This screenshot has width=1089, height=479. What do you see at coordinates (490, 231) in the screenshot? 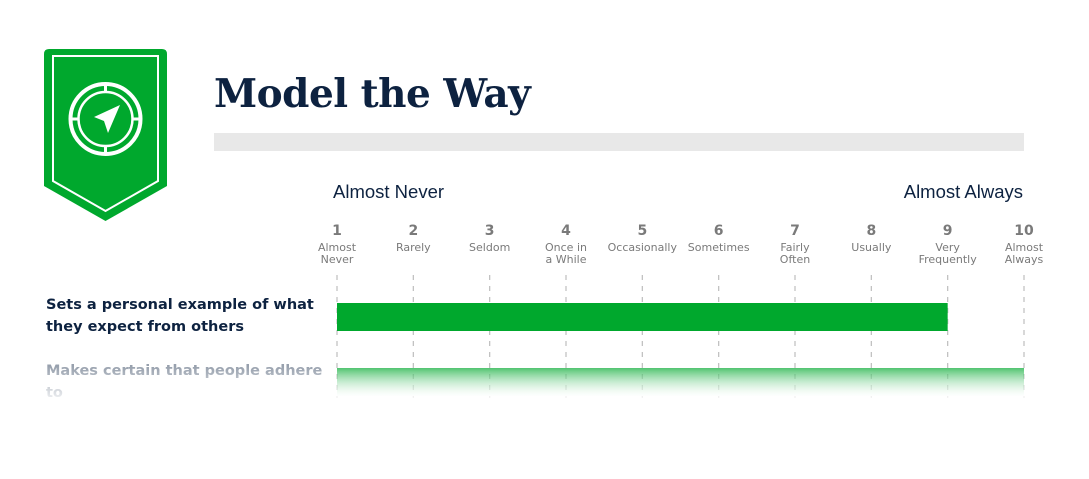
I see `tick-value: 3` at bounding box center [490, 231].